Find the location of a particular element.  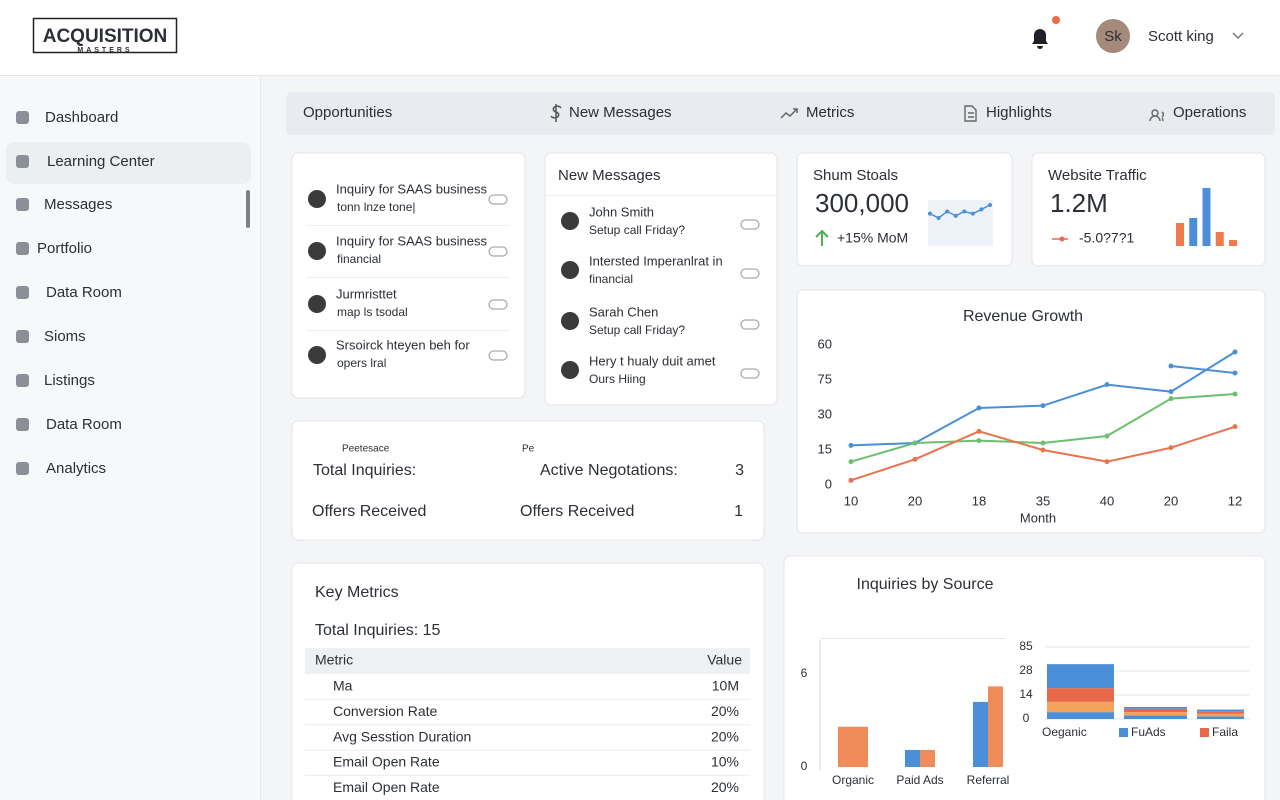

tab: Opportunities is located at coordinates (347, 112).